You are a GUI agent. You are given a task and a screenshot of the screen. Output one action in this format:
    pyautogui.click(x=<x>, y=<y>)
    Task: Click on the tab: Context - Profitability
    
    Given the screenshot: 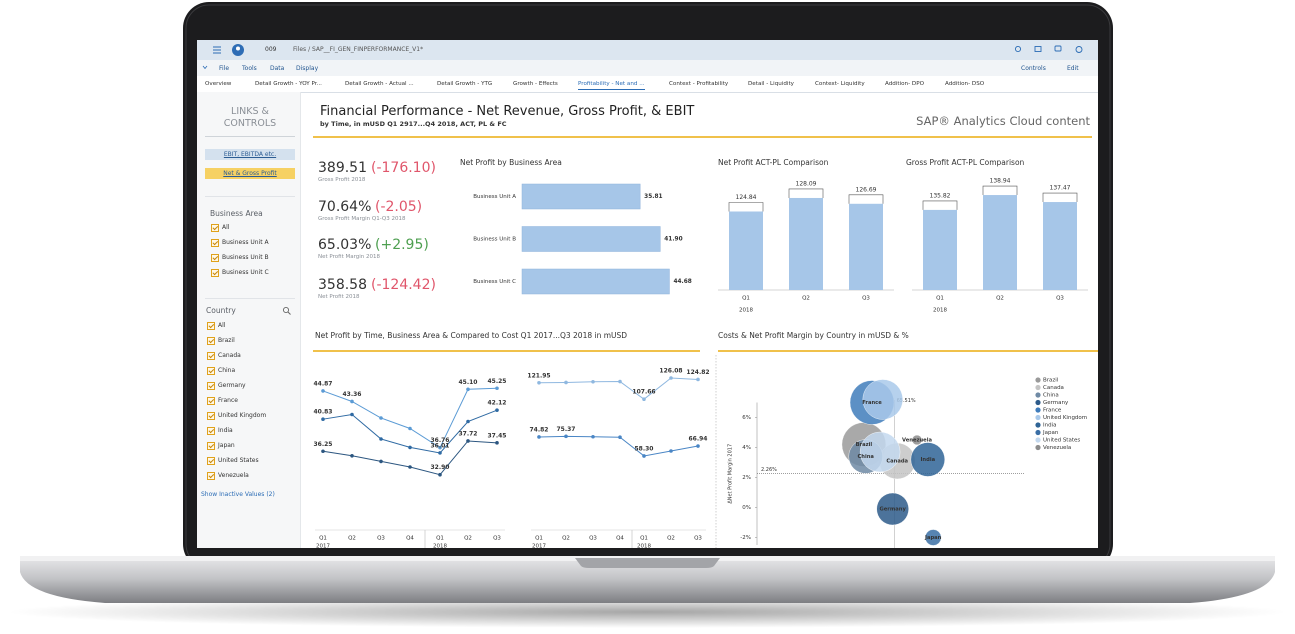 What is the action you would take?
    pyautogui.click(x=699, y=84)
    